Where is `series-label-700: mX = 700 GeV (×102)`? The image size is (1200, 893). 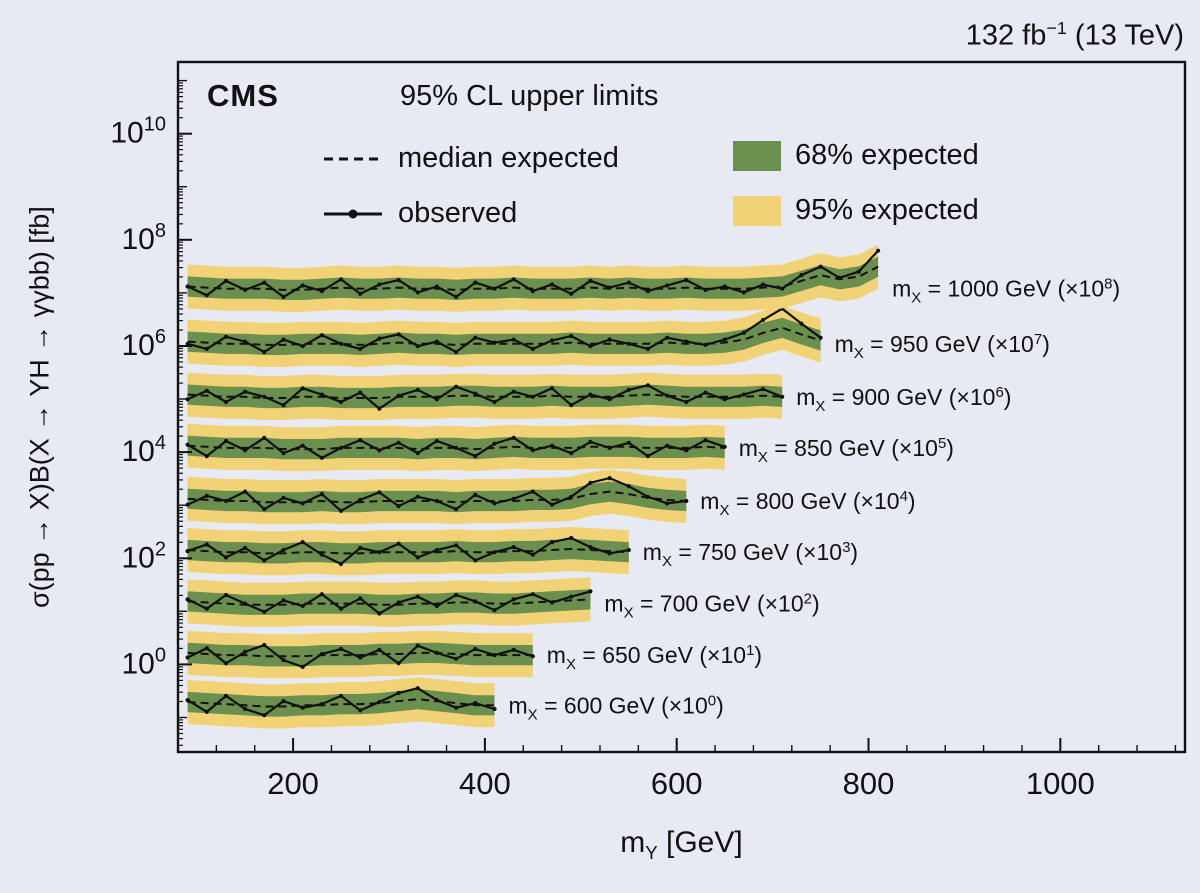 series-label-700: mX = 700 GeV (×102) is located at coordinates (711, 606).